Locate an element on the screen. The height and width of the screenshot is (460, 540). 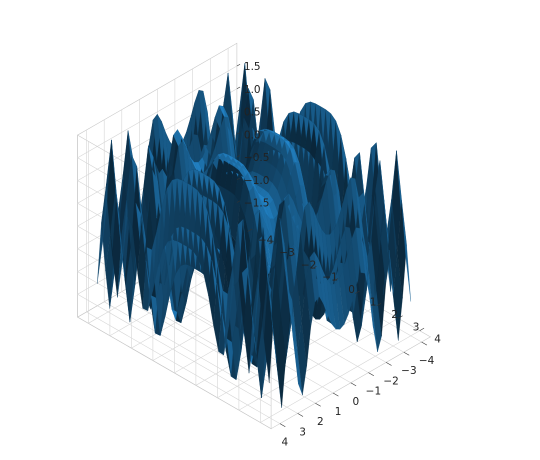
z-tick-label: 1.5 is located at coordinates (252, 67).